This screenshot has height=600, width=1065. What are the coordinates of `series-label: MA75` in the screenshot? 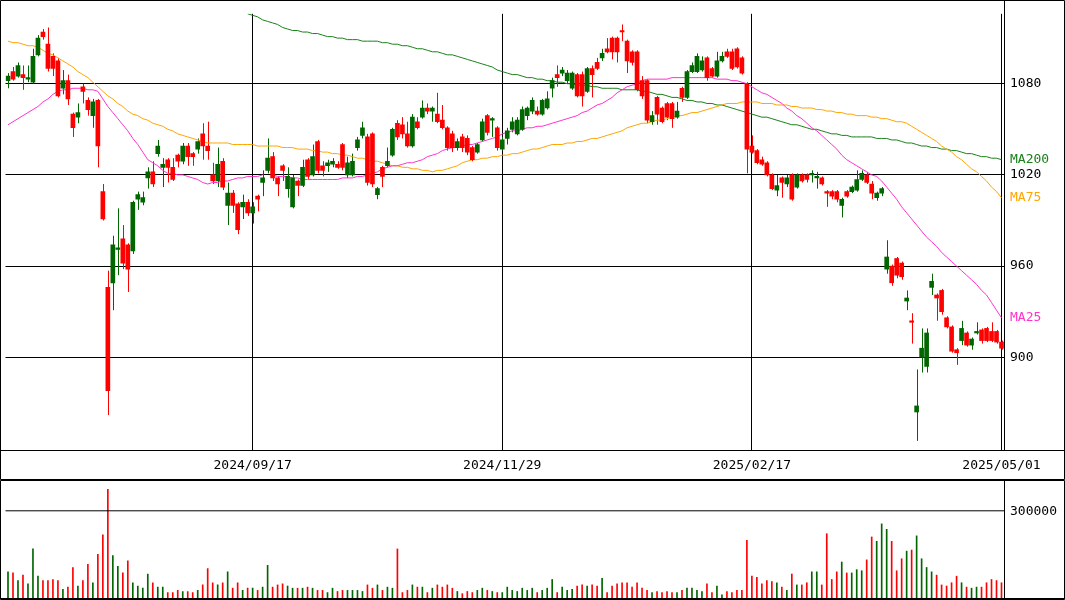 It's located at (1026, 197).